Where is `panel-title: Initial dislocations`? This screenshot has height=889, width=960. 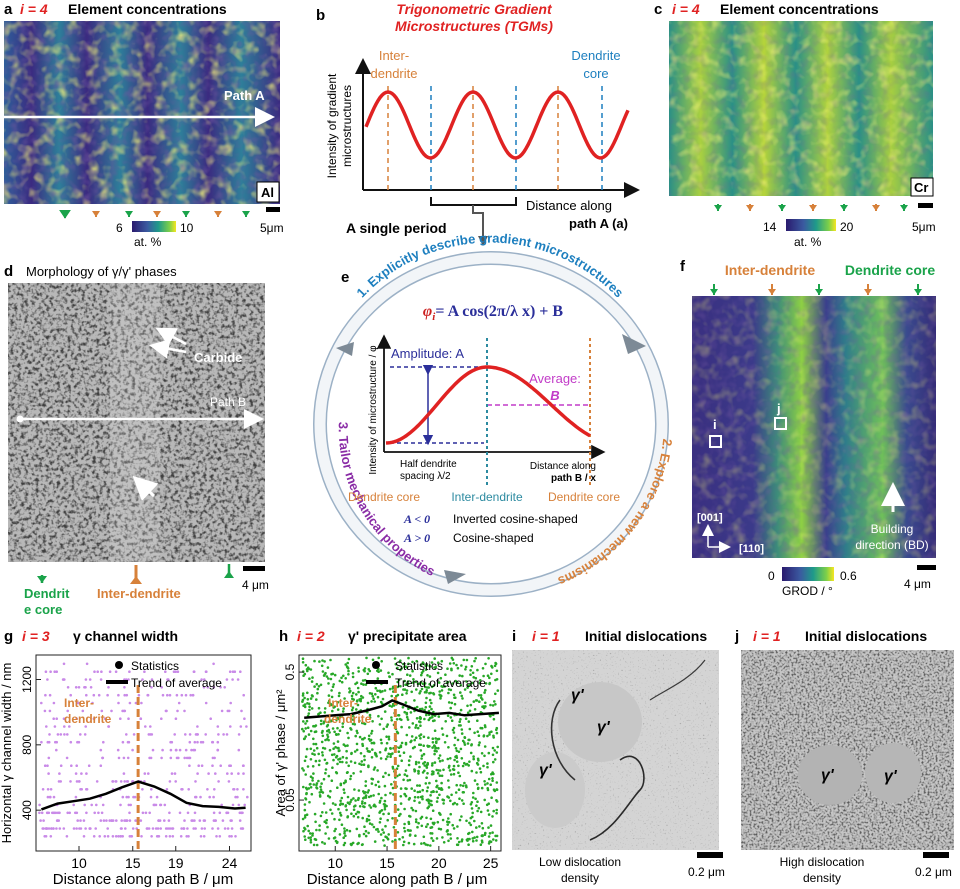
panel-title: Initial dislocations is located at coordinates (646, 636).